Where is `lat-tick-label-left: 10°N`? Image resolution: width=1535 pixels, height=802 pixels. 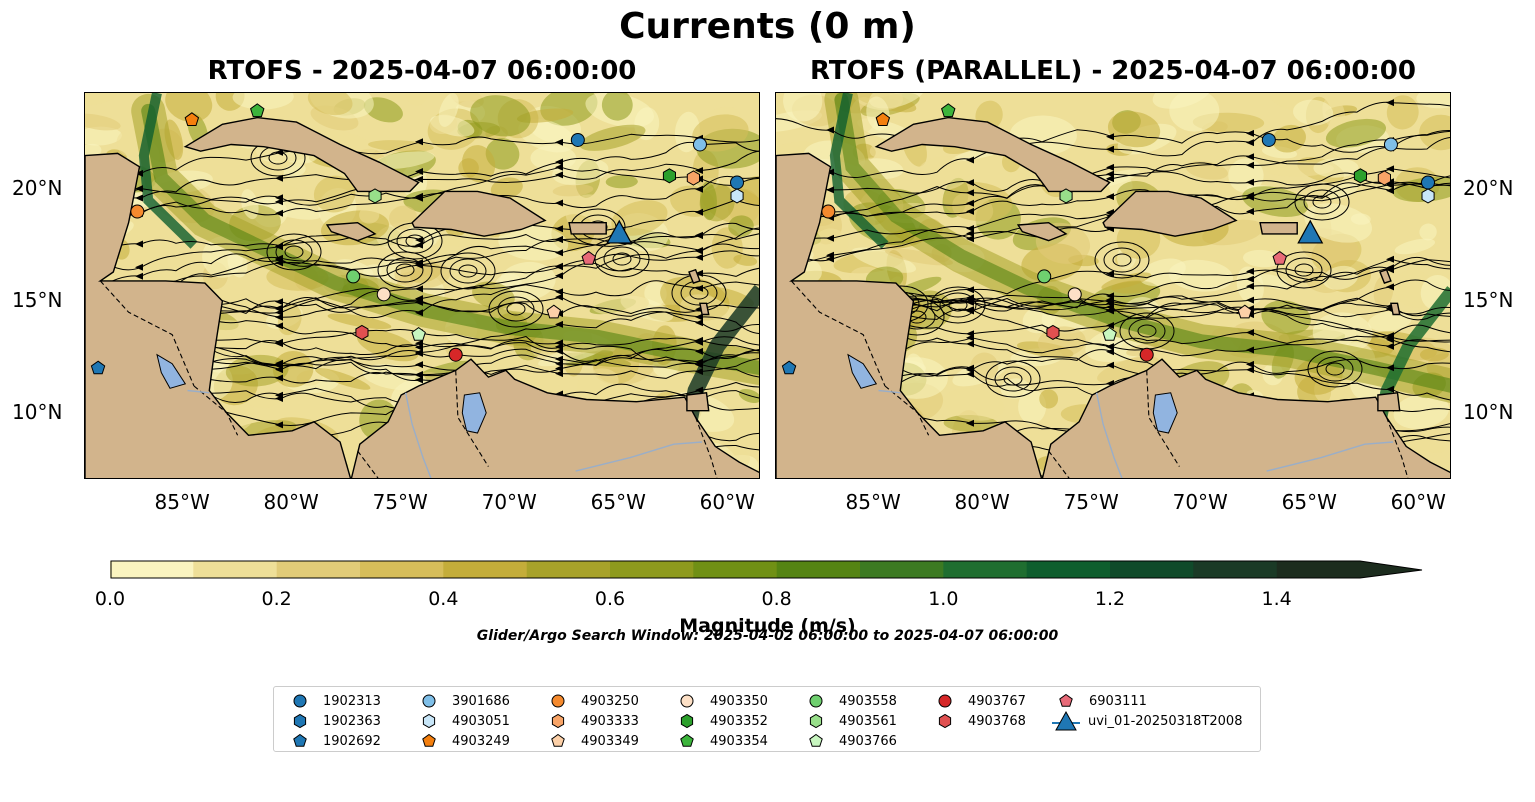
lat-tick-label-left: 10°N is located at coordinates (37, 411).